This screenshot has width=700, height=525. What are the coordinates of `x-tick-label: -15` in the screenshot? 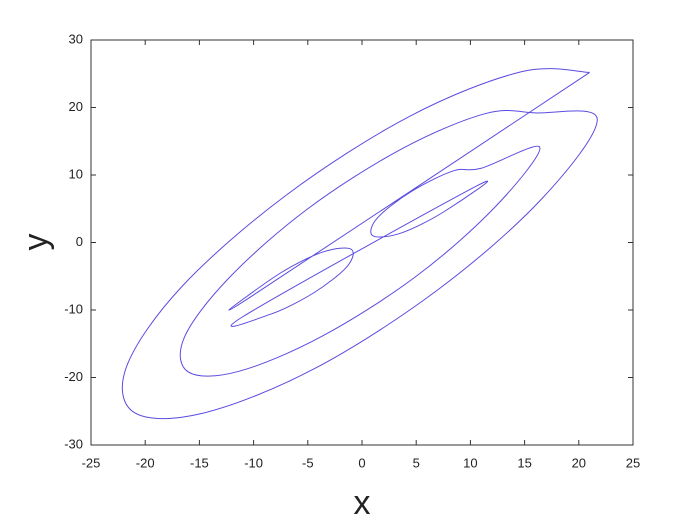 It's located at (199, 462).